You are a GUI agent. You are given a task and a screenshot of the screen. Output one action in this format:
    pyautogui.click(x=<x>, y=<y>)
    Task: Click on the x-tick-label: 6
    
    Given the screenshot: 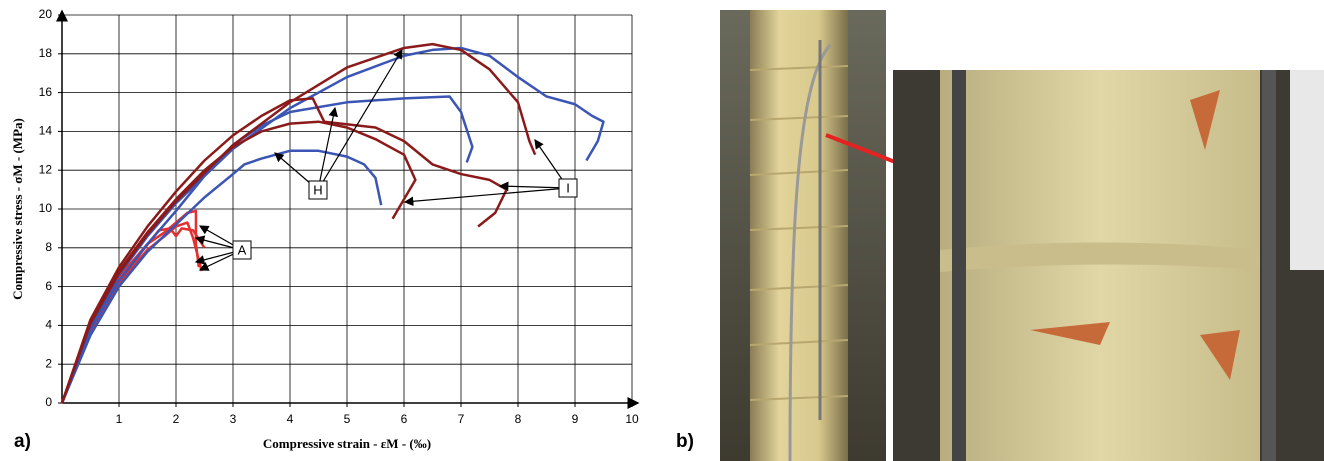 What is the action you would take?
    pyautogui.click(x=404, y=419)
    